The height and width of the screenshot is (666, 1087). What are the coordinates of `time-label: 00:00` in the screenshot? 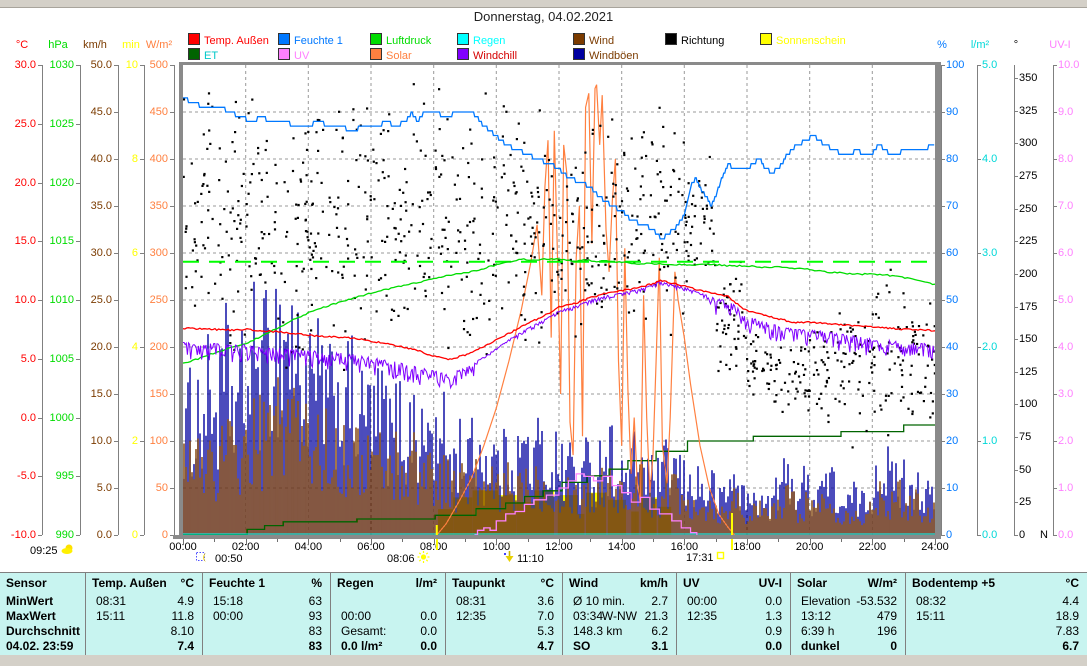 It's located at (183, 547).